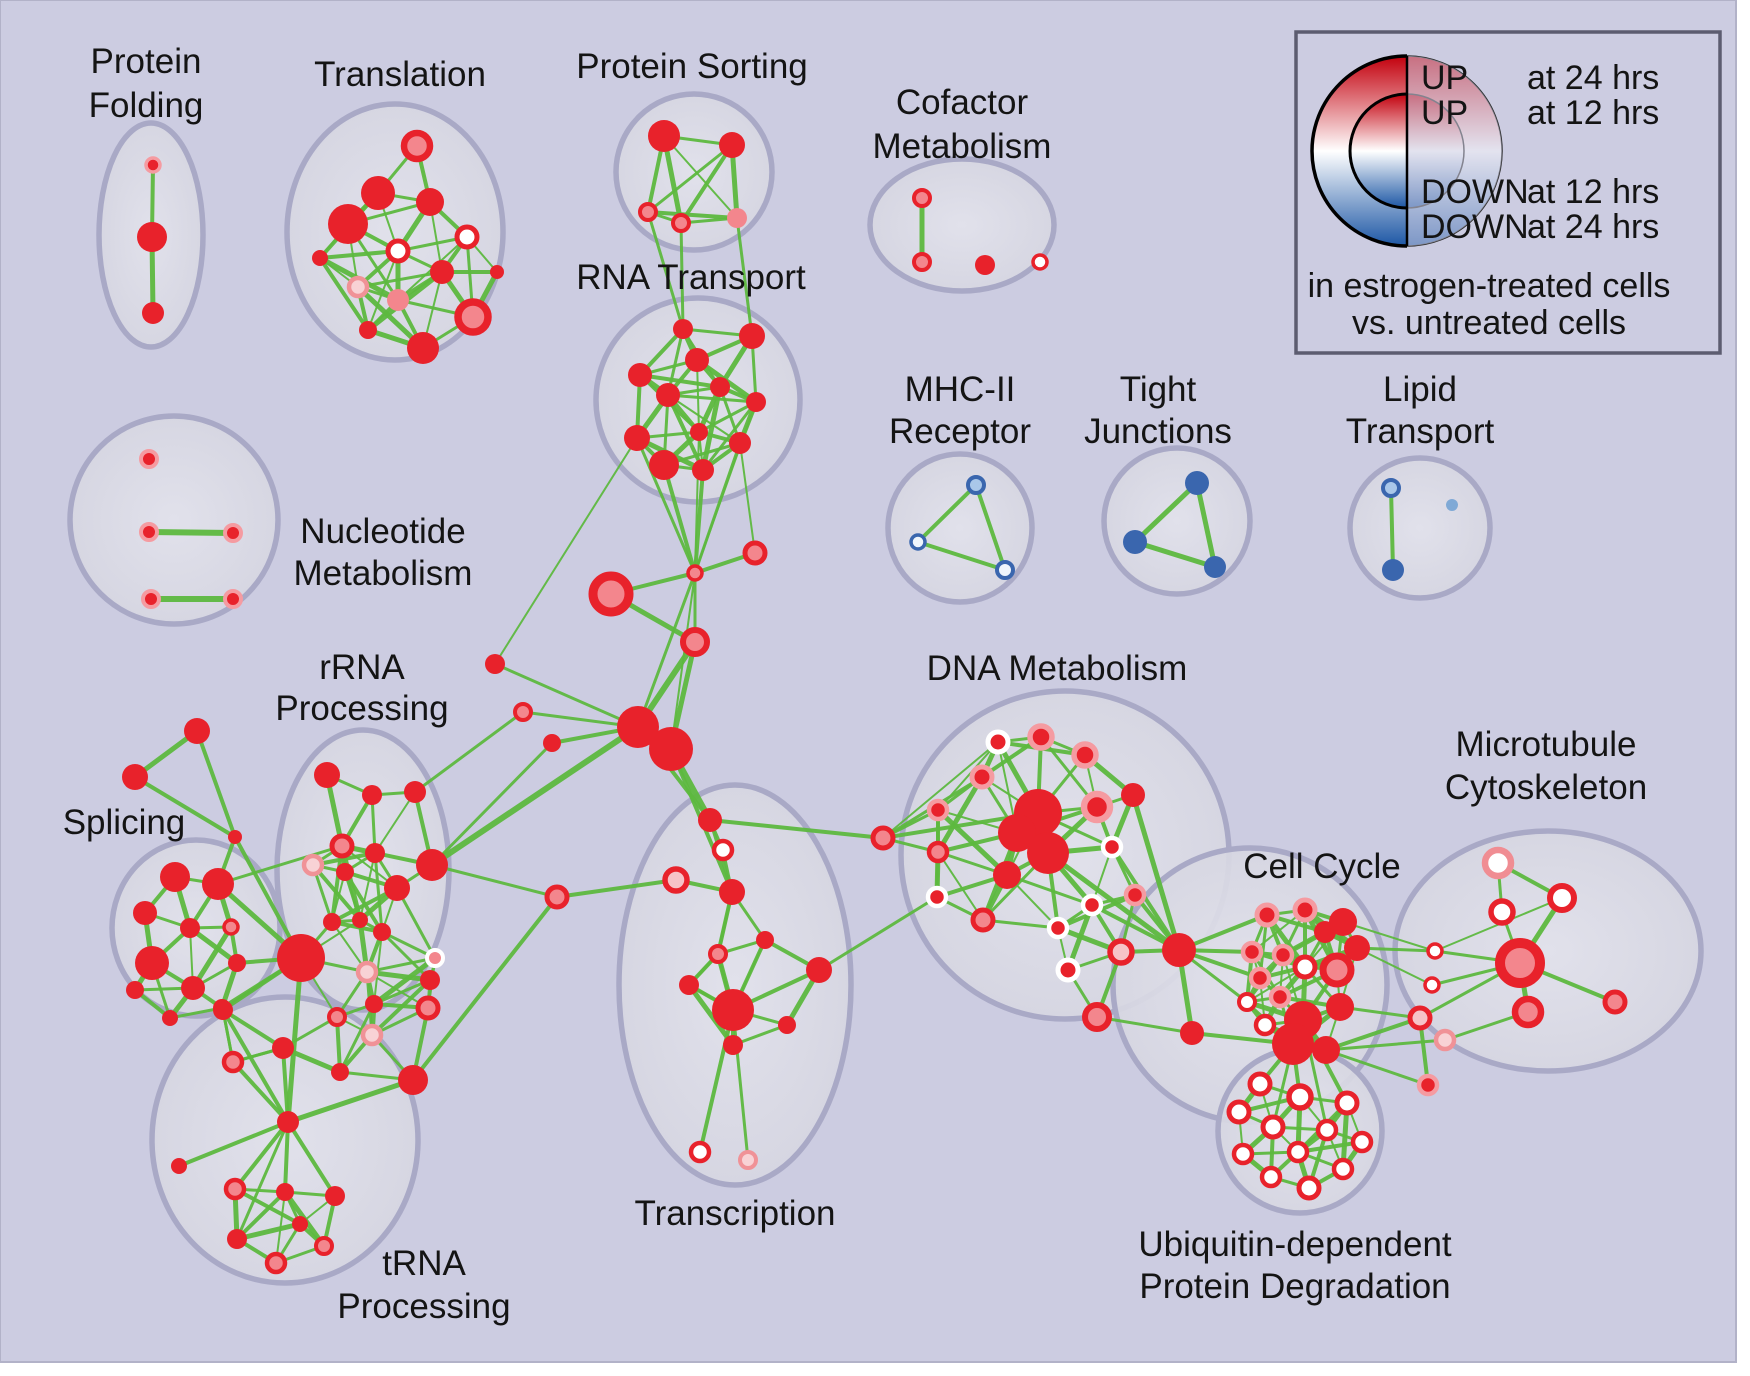 This screenshot has height=1376, width=1750. I want to click on cluster-label-nm-line1: Metabolism, so click(383, 573).